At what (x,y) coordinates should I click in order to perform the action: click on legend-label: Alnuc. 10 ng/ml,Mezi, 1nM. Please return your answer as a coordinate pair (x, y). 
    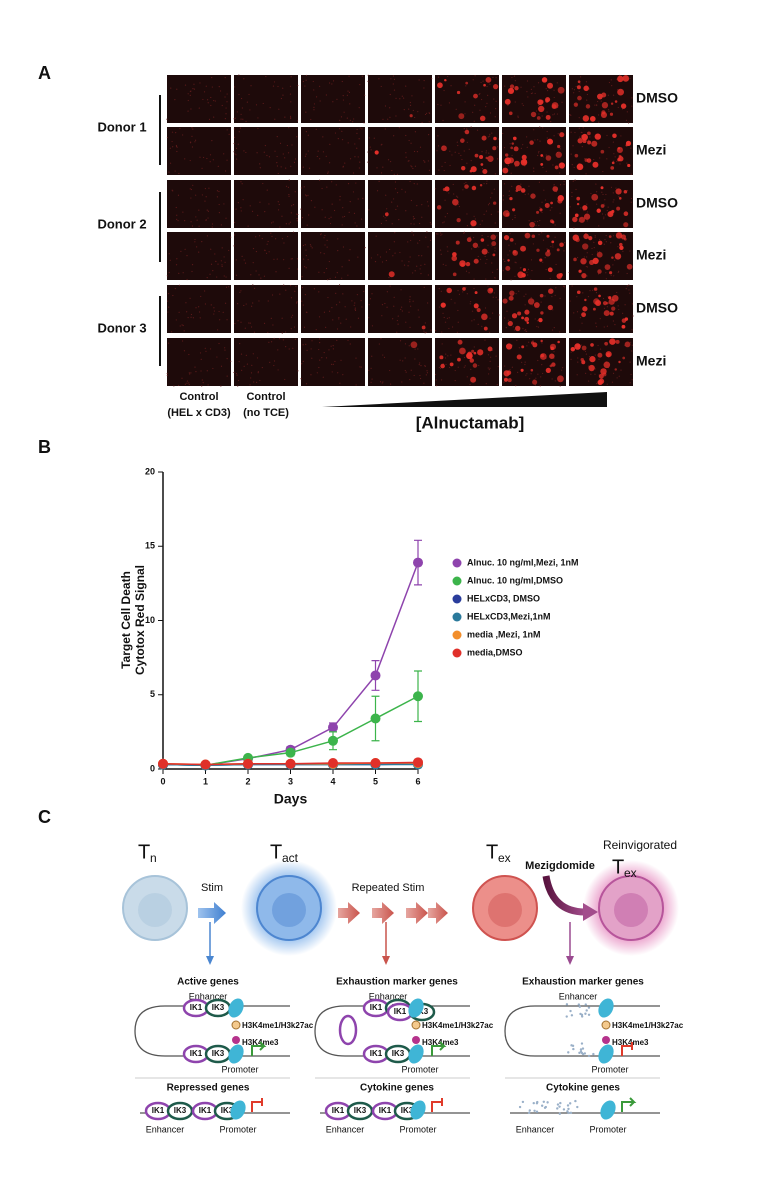
    Looking at the image, I should click on (523, 562).